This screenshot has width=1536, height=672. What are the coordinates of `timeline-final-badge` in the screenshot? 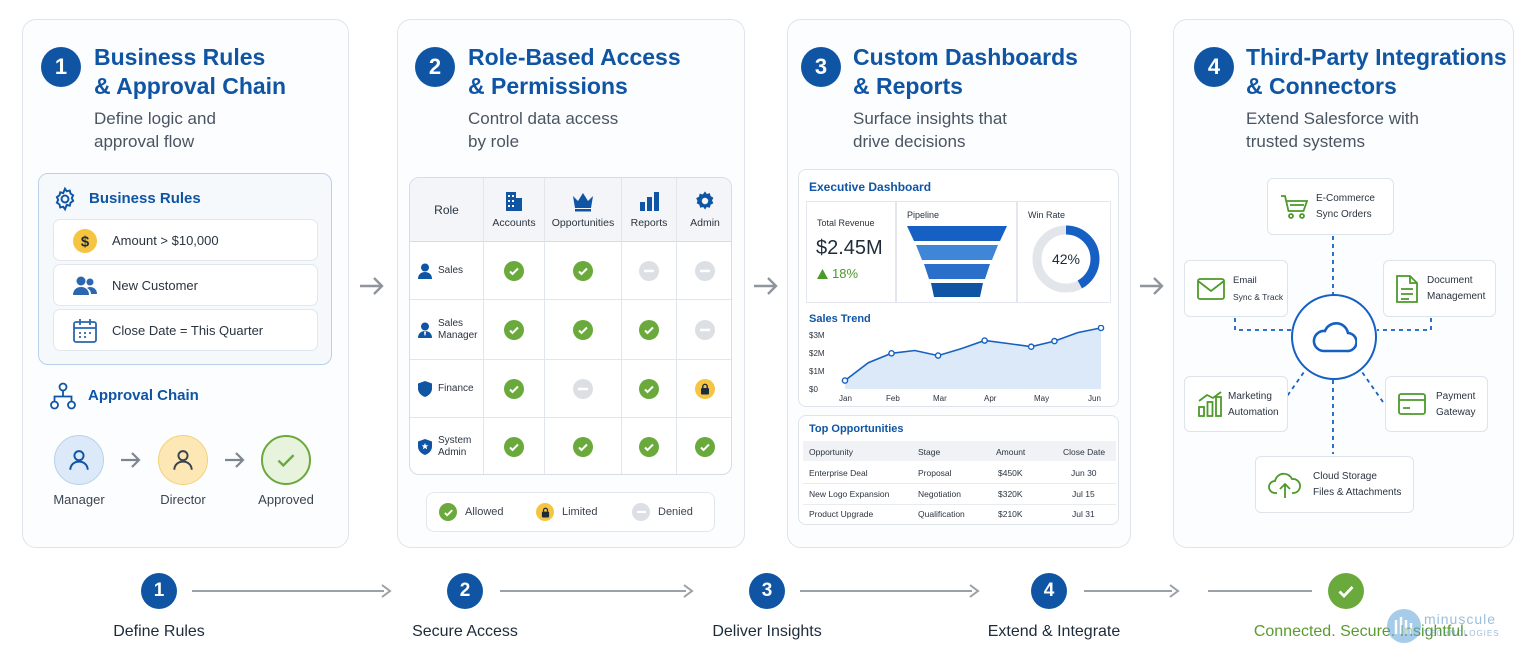 It's located at (1346, 591).